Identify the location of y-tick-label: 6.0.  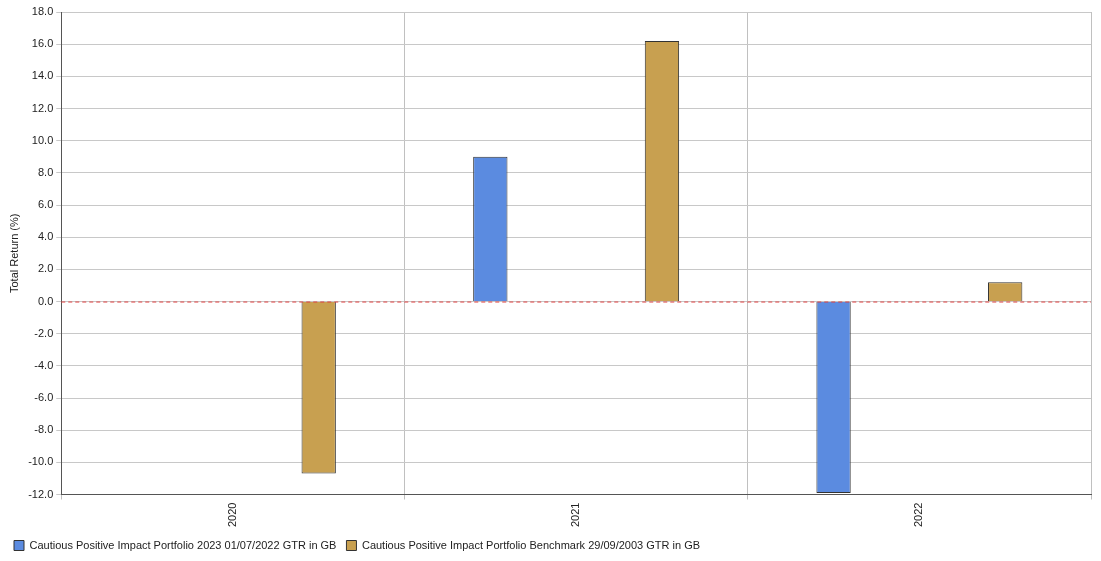
(45, 204).